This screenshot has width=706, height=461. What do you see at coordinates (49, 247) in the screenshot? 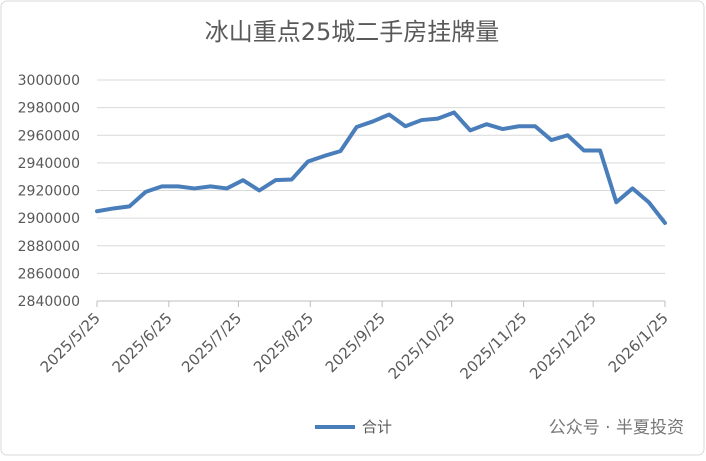
I see `y-tick-label: 2880000` at bounding box center [49, 247].